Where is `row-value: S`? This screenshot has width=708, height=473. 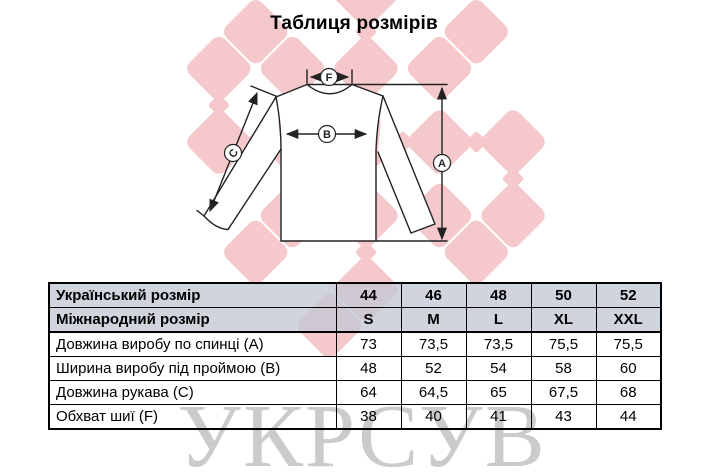
row-value: S is located at coordinates (368, 320).